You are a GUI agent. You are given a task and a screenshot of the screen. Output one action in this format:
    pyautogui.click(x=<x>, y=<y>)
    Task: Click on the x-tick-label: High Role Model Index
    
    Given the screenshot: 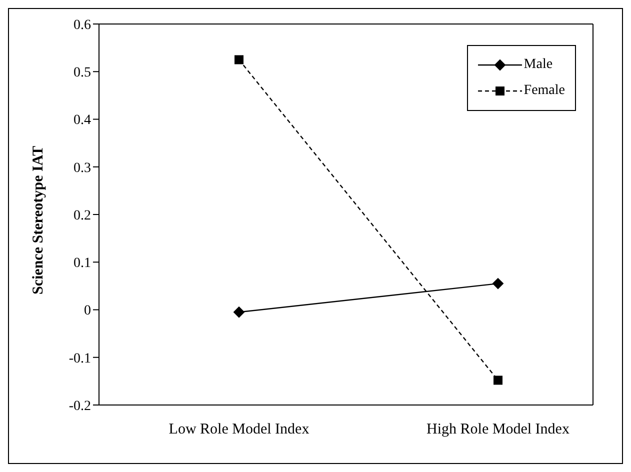 What is the action you would take?
    pyautogui.click(x=498, y=430)
    